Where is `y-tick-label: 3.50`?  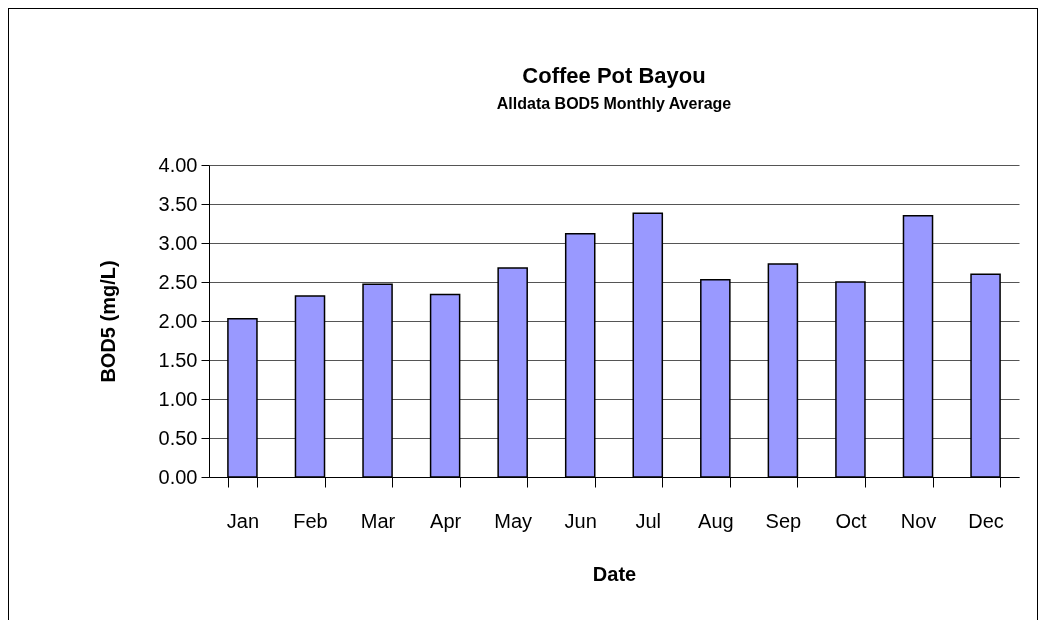 y-tick-label: 3.50 is located at coordinates (178, 203).